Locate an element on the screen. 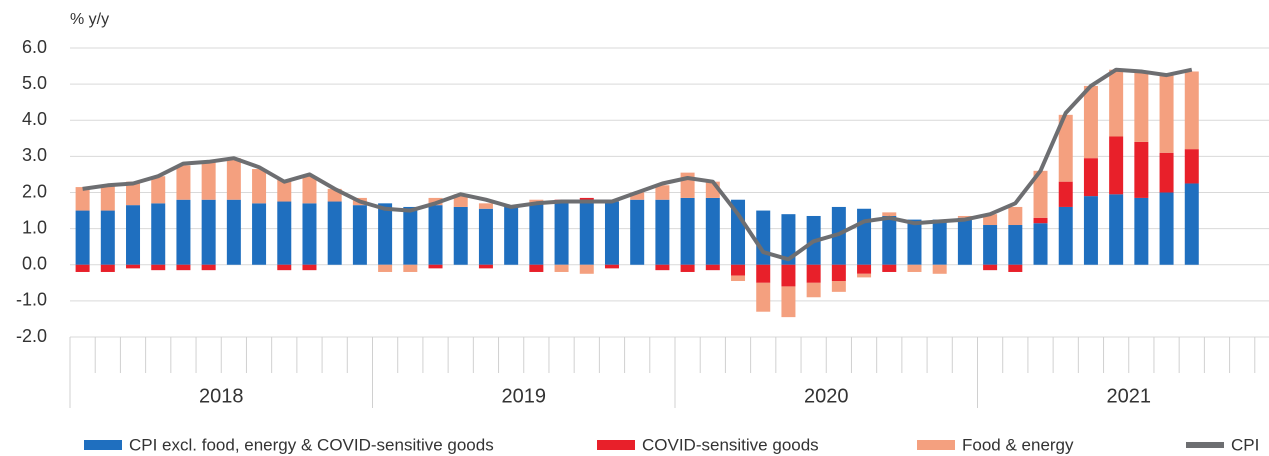 The width and height of the screenshot is (1269, 456). x-group-label: 2021 is located at coordinates (1129, 396).